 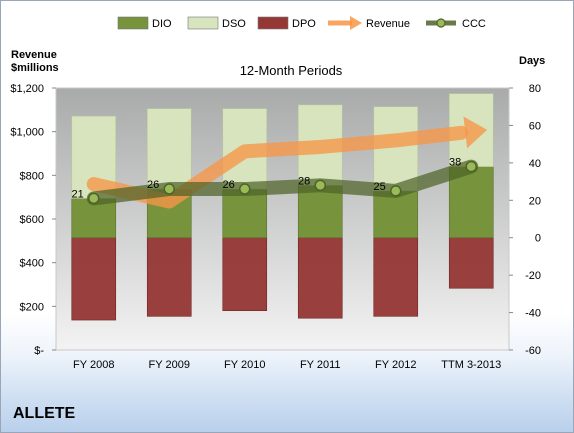 I want to click on legend-label: DSO, so click(x=234, y=24).